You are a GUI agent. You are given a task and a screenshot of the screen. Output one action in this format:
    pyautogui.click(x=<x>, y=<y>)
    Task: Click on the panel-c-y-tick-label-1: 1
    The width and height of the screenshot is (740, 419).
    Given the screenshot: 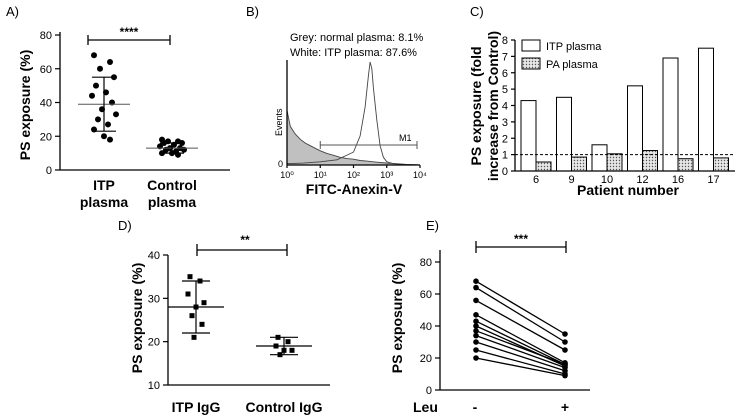 What is the action you would take?
    pyautogui.click(x=505, y=156)
    